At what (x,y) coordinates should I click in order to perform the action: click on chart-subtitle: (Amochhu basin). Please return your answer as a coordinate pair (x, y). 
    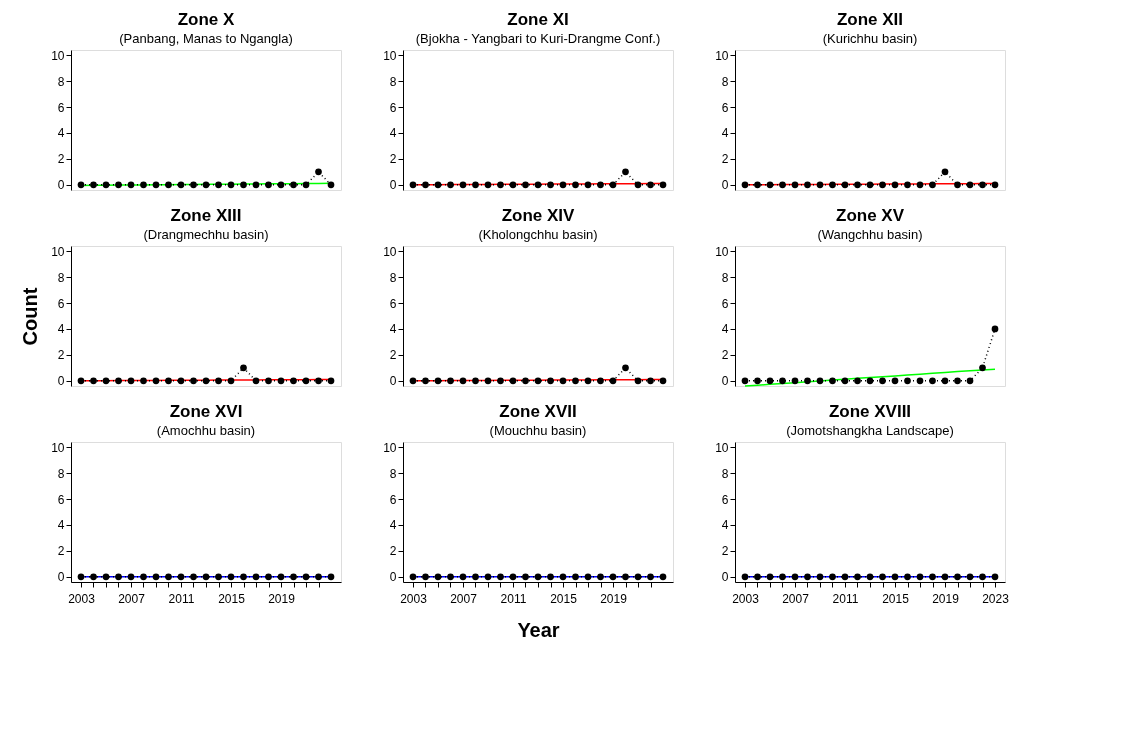
    Looking at the image, I should click on (206, 431).